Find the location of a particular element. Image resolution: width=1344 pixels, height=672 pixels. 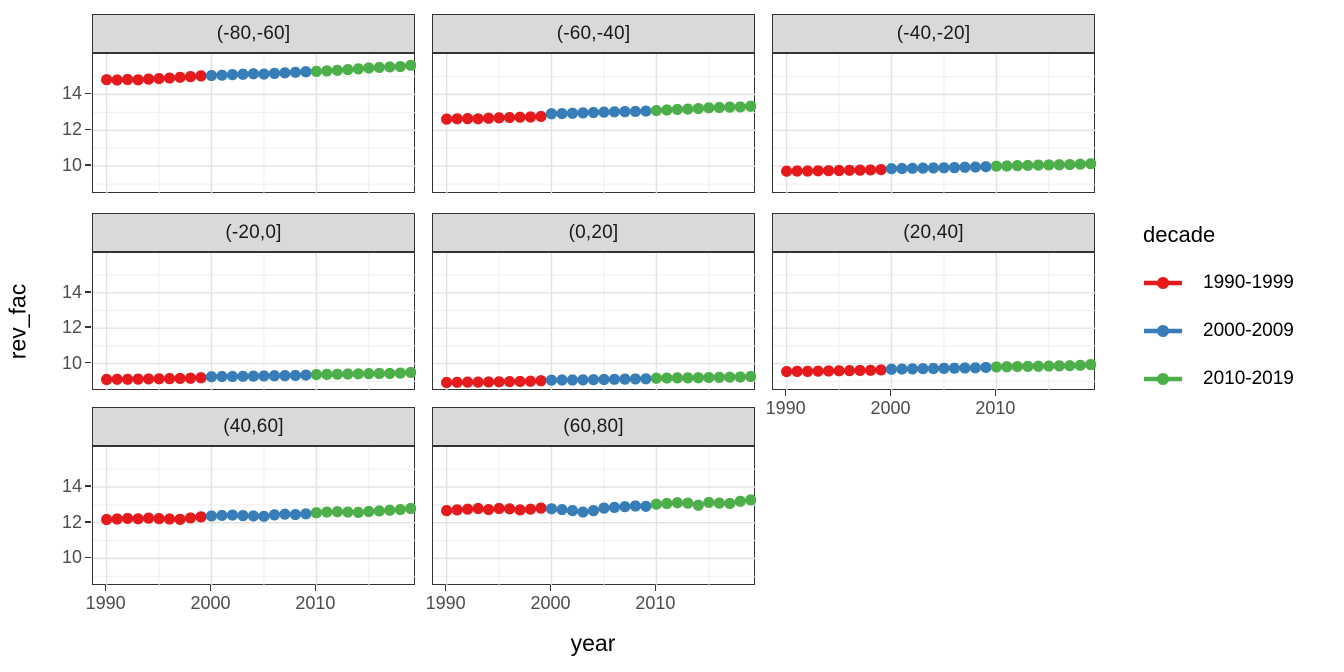

facet-strip-label: (-20,0] is located at coordinates (253, 232).